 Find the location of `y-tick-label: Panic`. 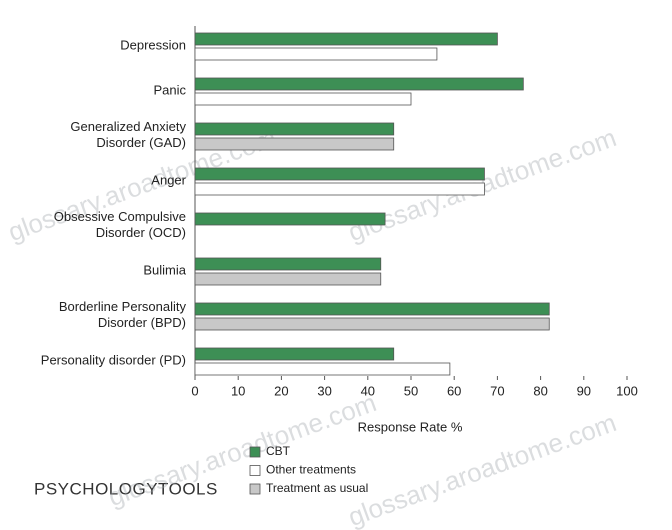

y-tick-label: Panic is located at coordinates (169, 89).